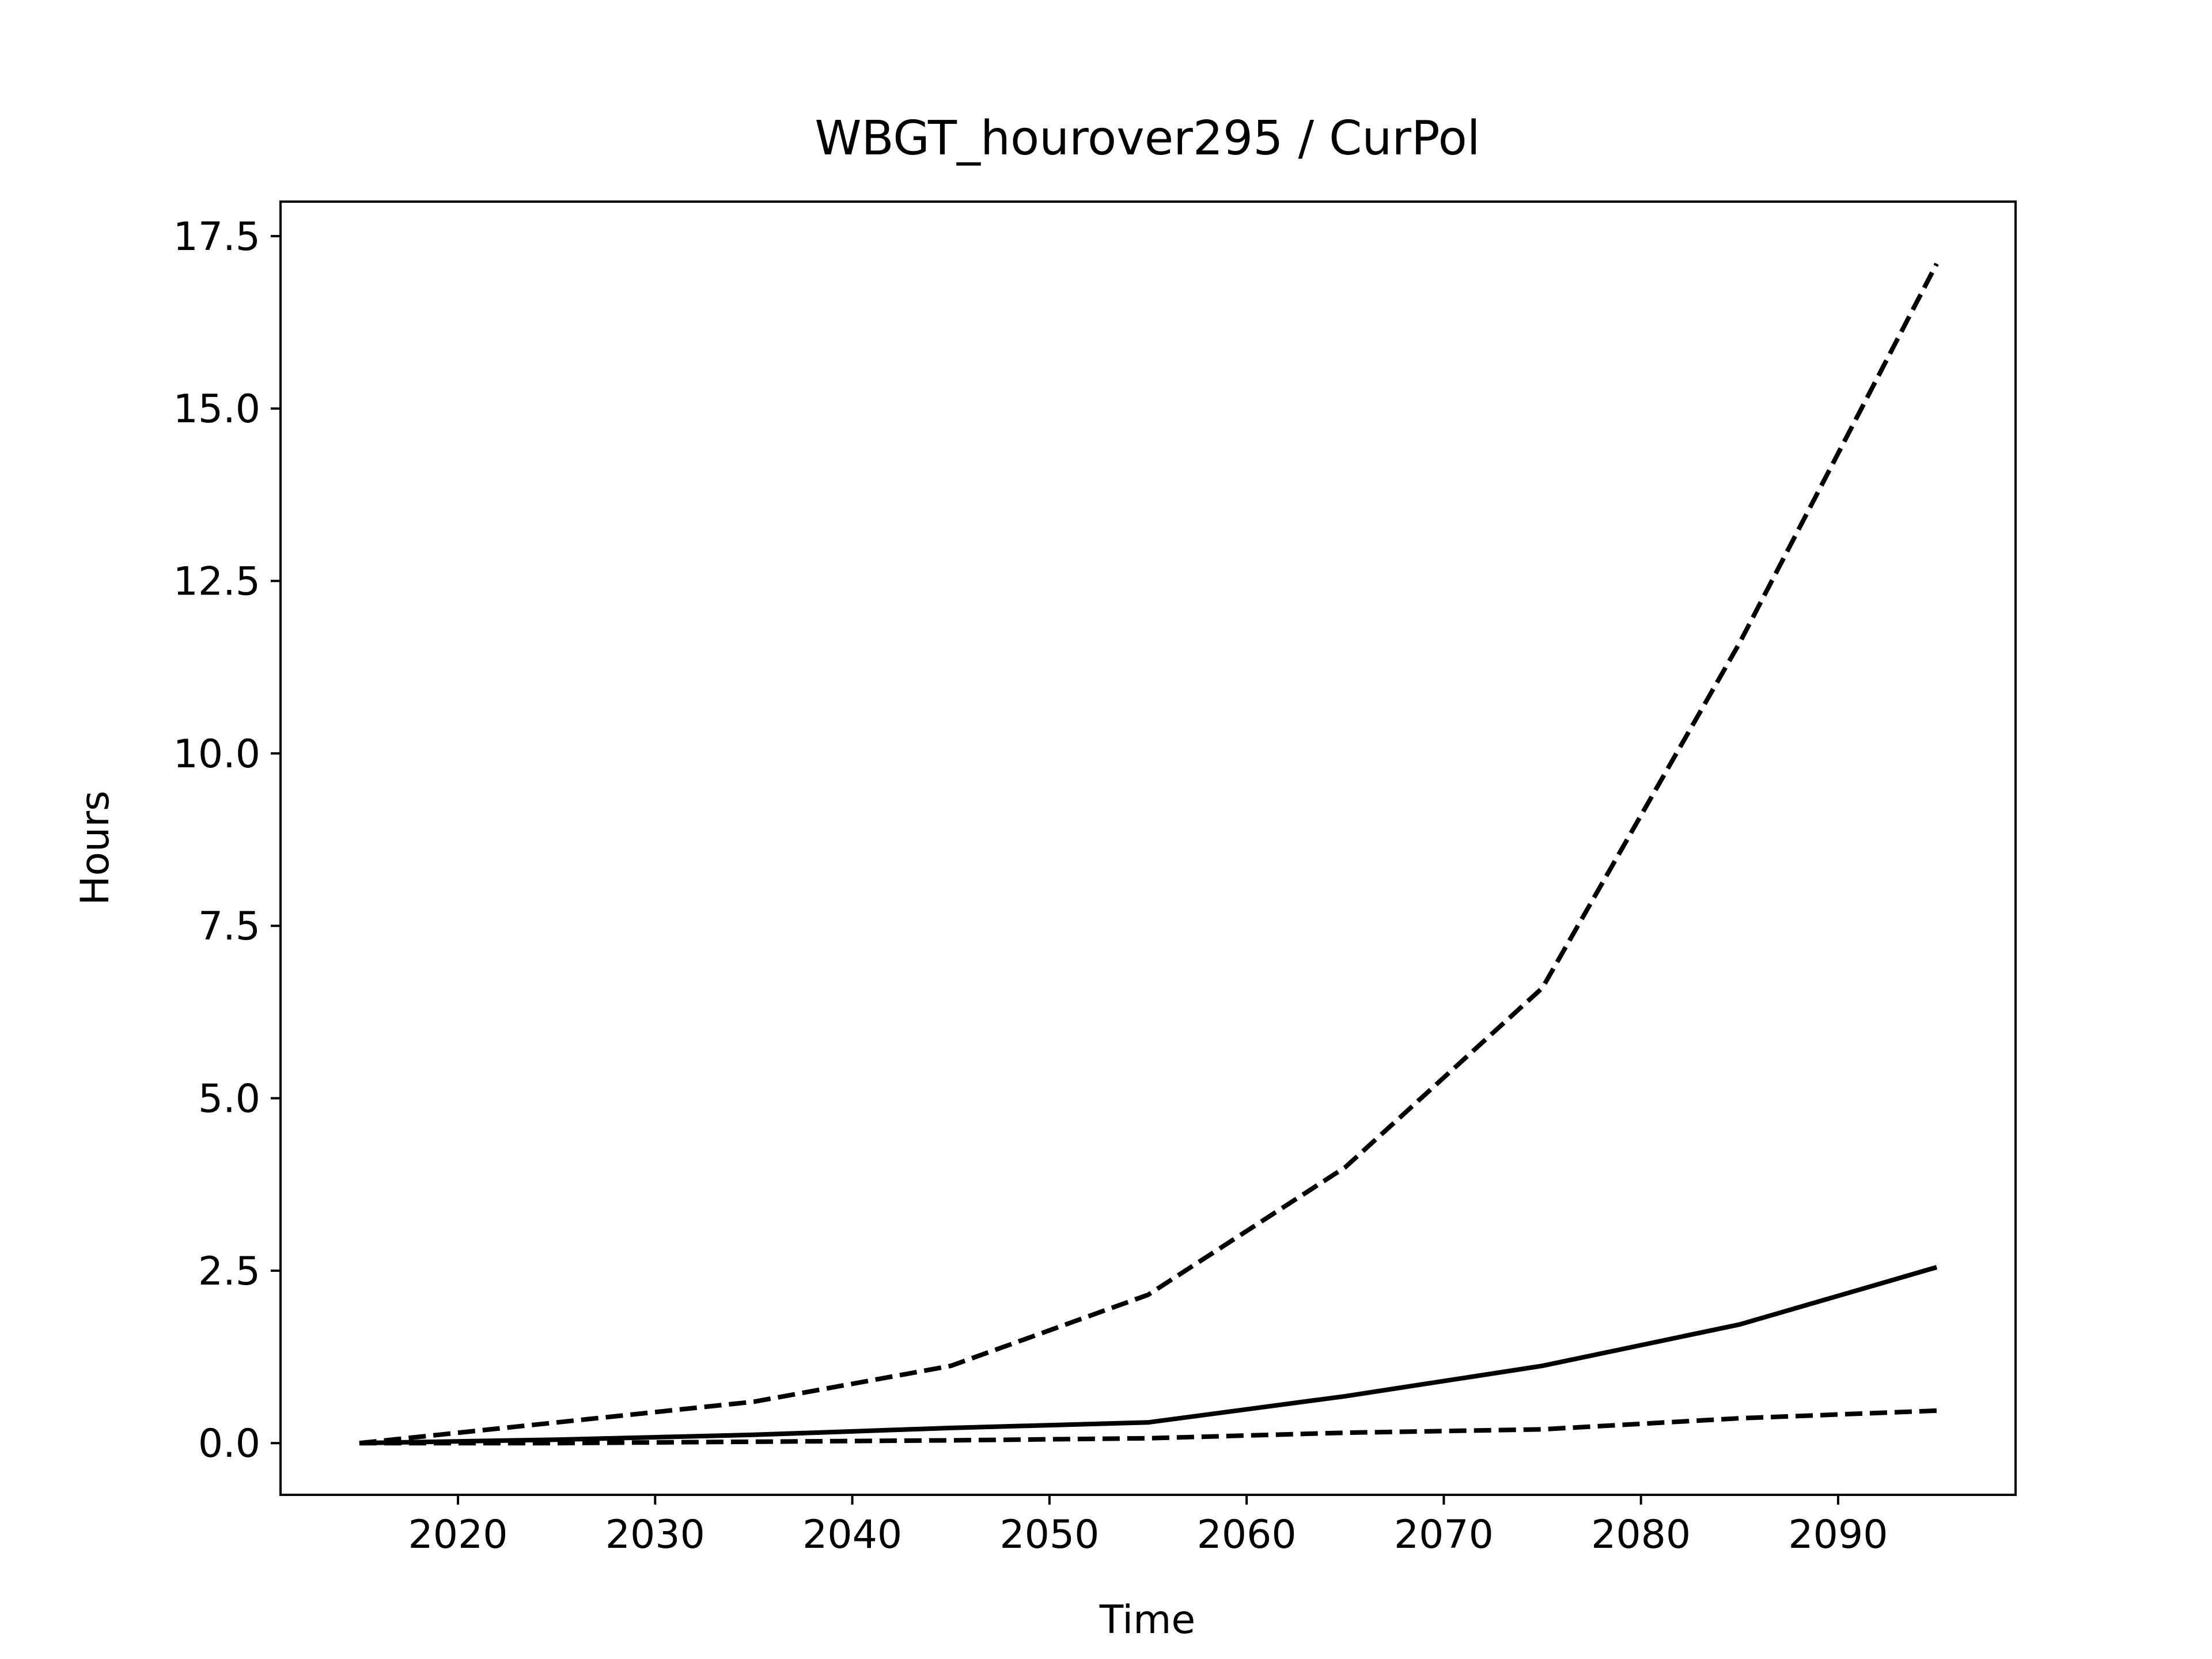  I want to click on x-tick-label: 2080, so click(1641, 1535).